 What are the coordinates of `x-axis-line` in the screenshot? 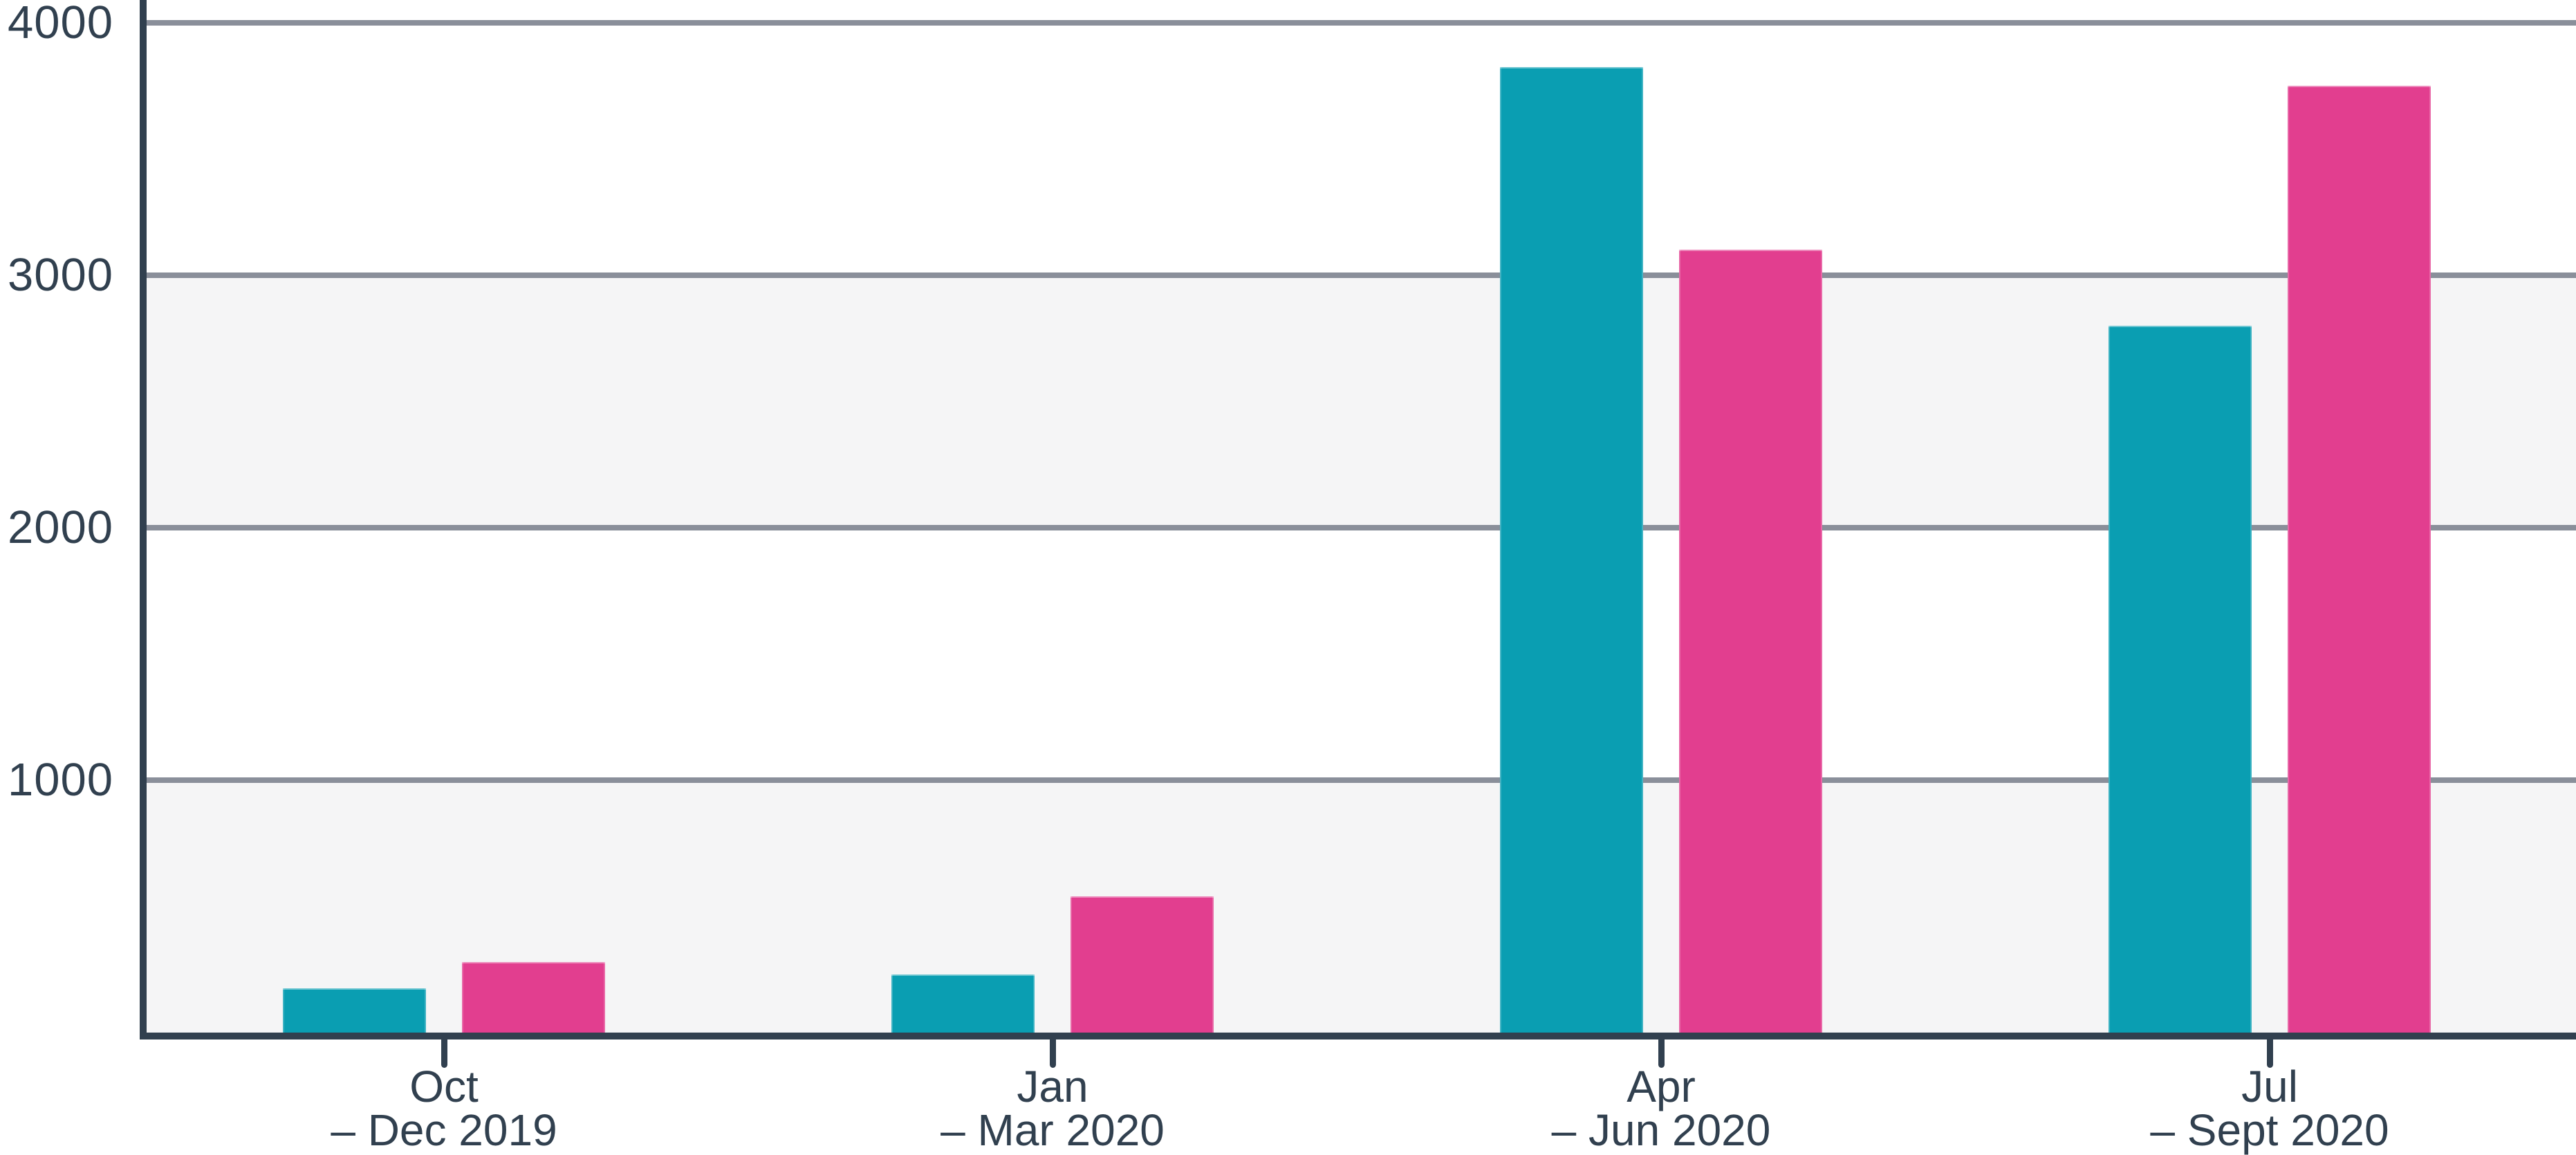 It's located at (1358, 1036).